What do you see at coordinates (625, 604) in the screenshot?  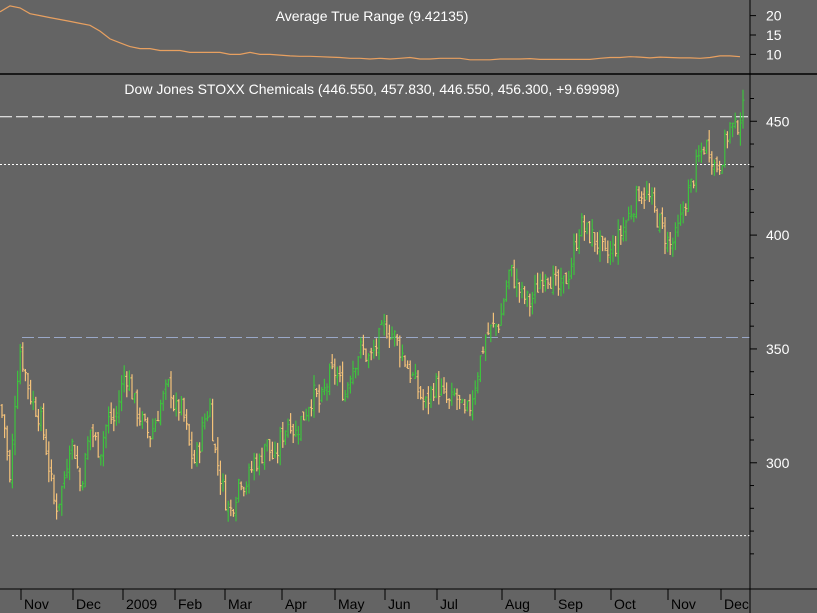 I see `x-tick-label: Oct` at bounding box center [625, 604].